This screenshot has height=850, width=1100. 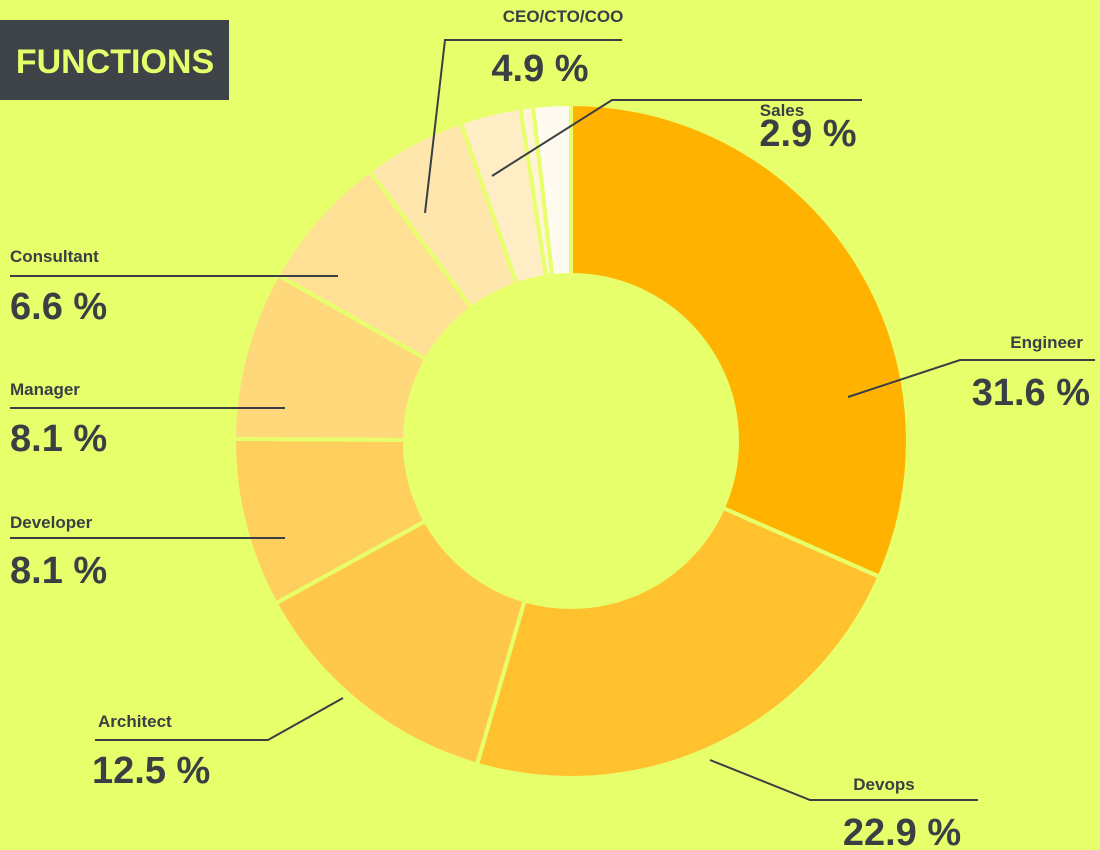 What do you see at coordinates (135, 721) in the screenshot?
I see `slice-label: Architect` at bounding box center [135, 721].